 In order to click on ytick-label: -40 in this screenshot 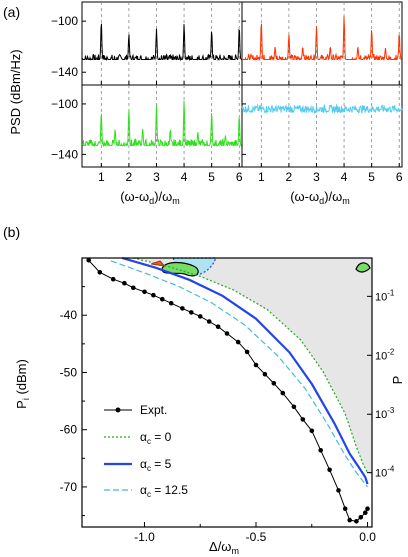, I will do `click(69, 315)`.